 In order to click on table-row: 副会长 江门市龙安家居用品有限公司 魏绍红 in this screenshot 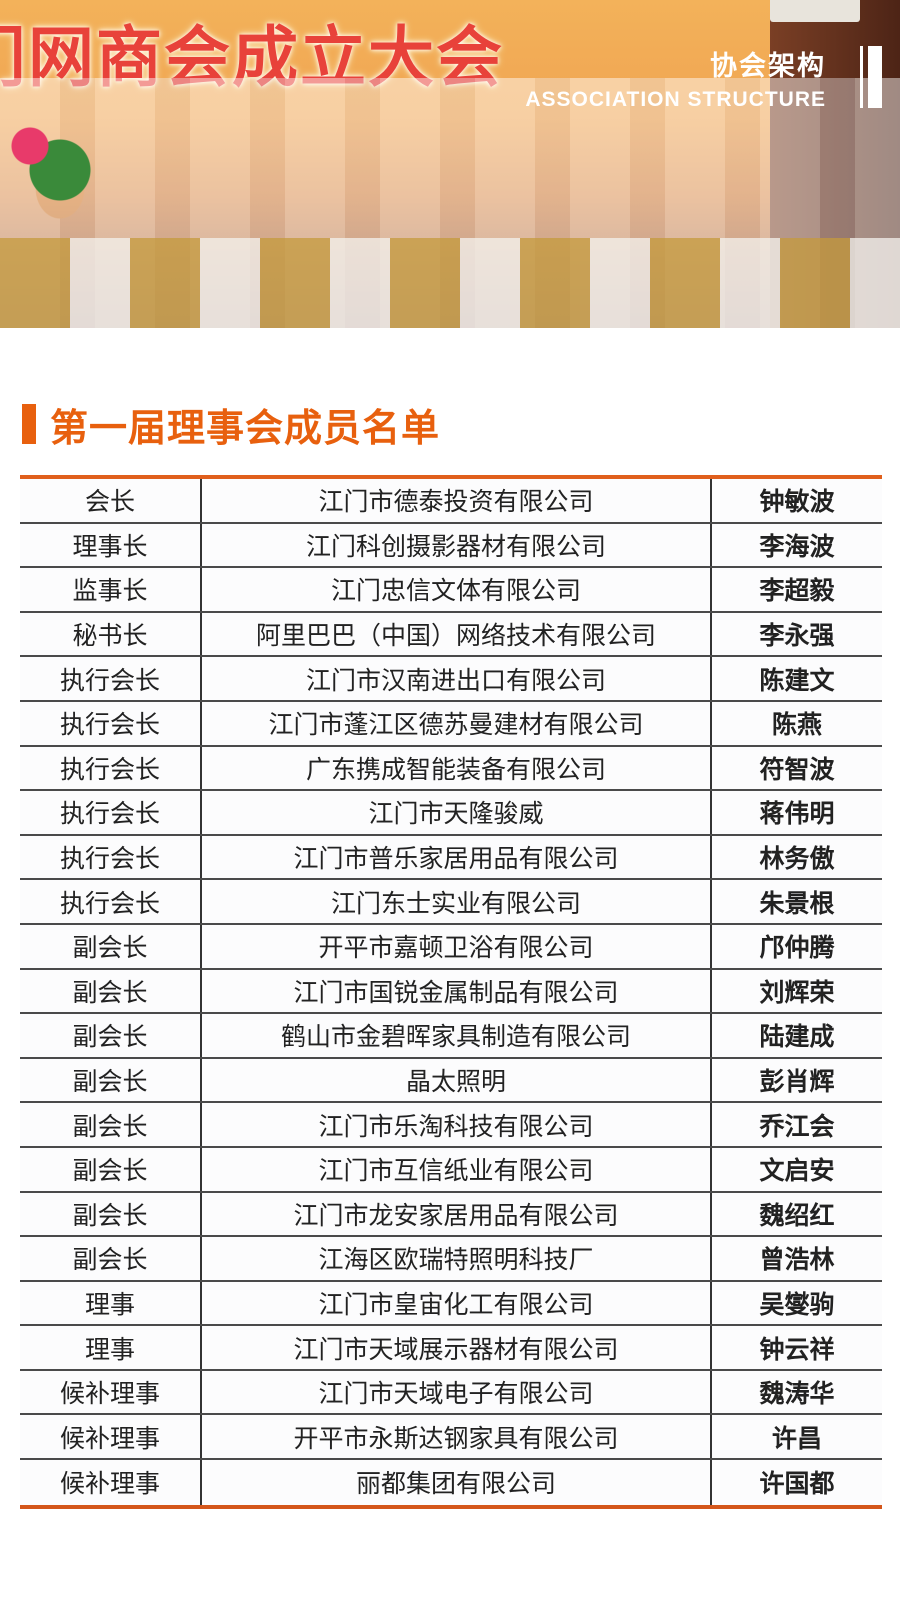, I will do `click(451, 1215)`.